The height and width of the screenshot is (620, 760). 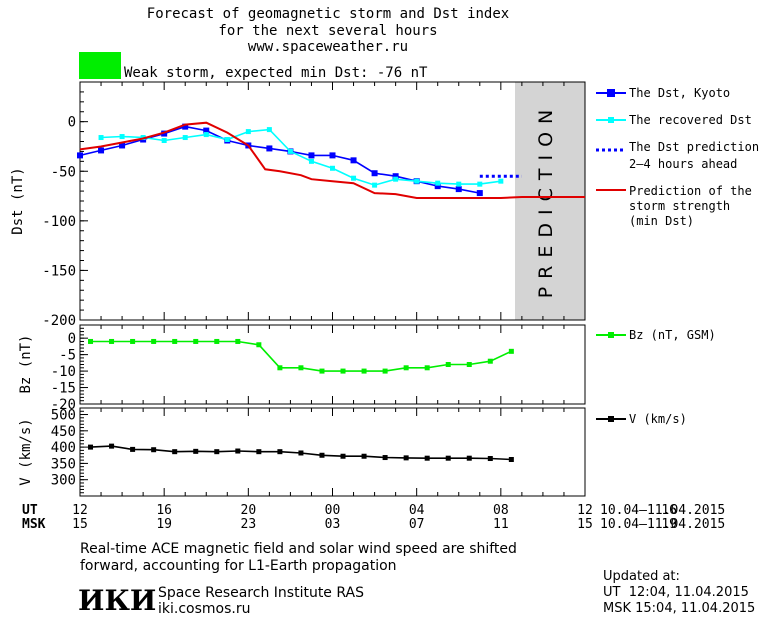 I want to click on y-tick-label: 300, so click(x=63, y=481).